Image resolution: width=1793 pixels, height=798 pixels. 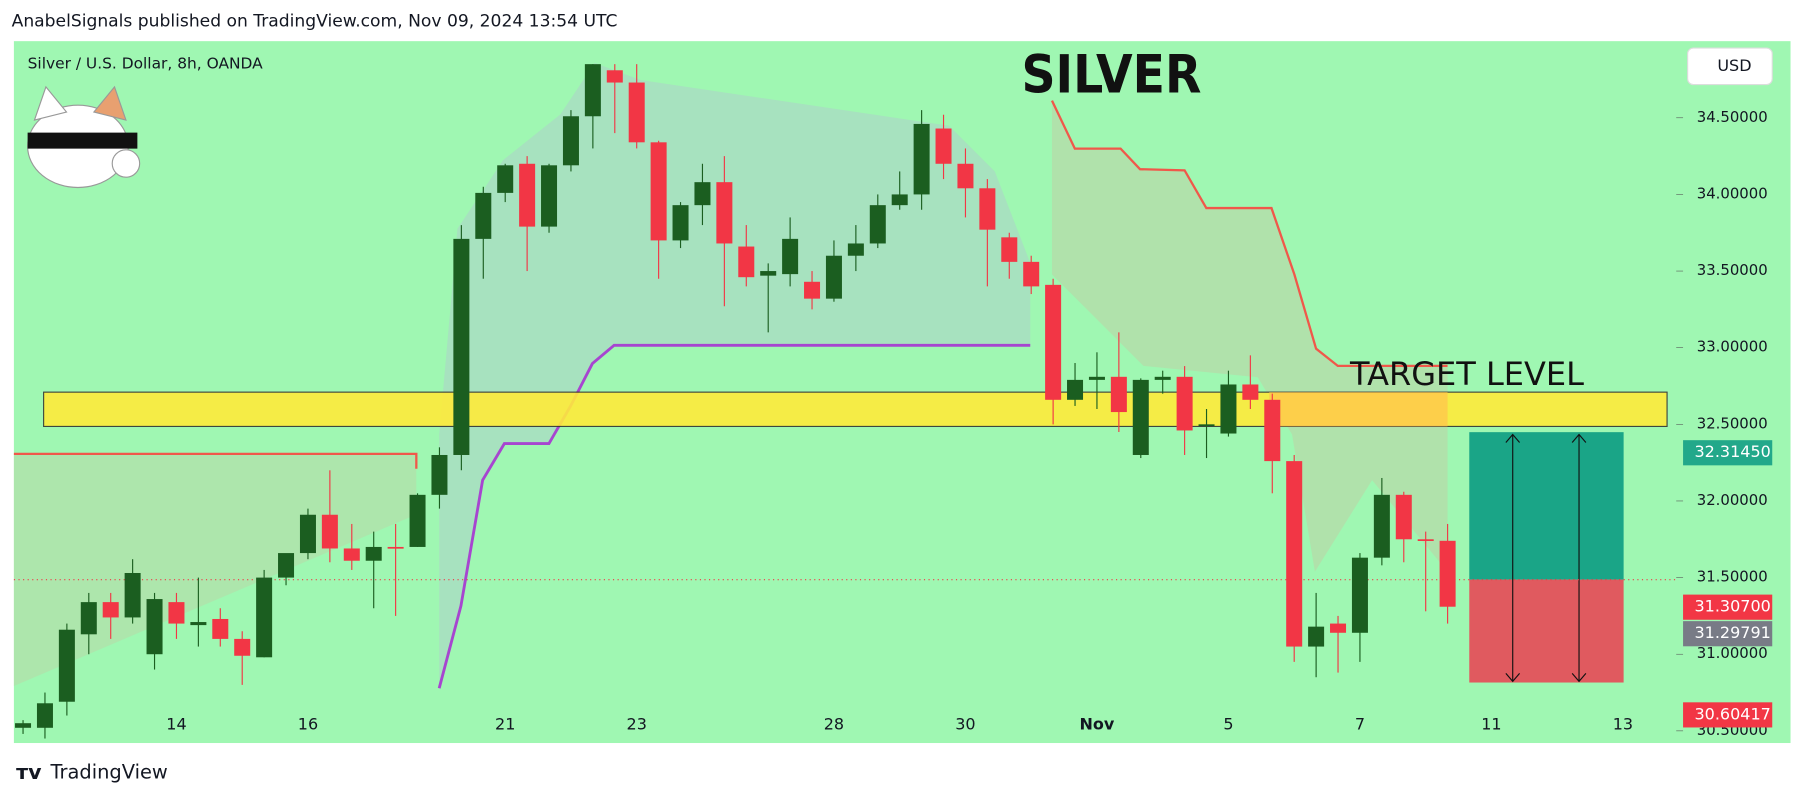 I want to click on chart-title: SILVER, so click(x=1111, y=74).